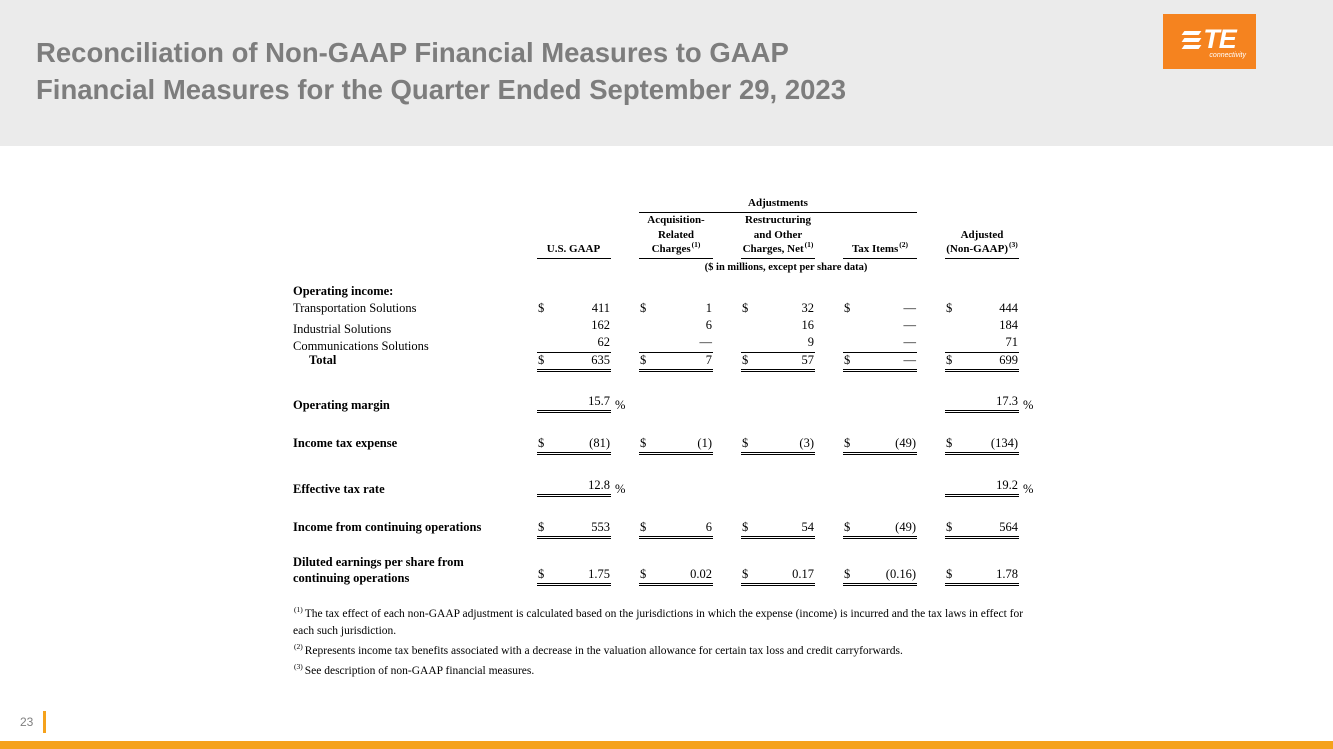  I want to click on row-label: Income from continuing operations, so click(387, 526).